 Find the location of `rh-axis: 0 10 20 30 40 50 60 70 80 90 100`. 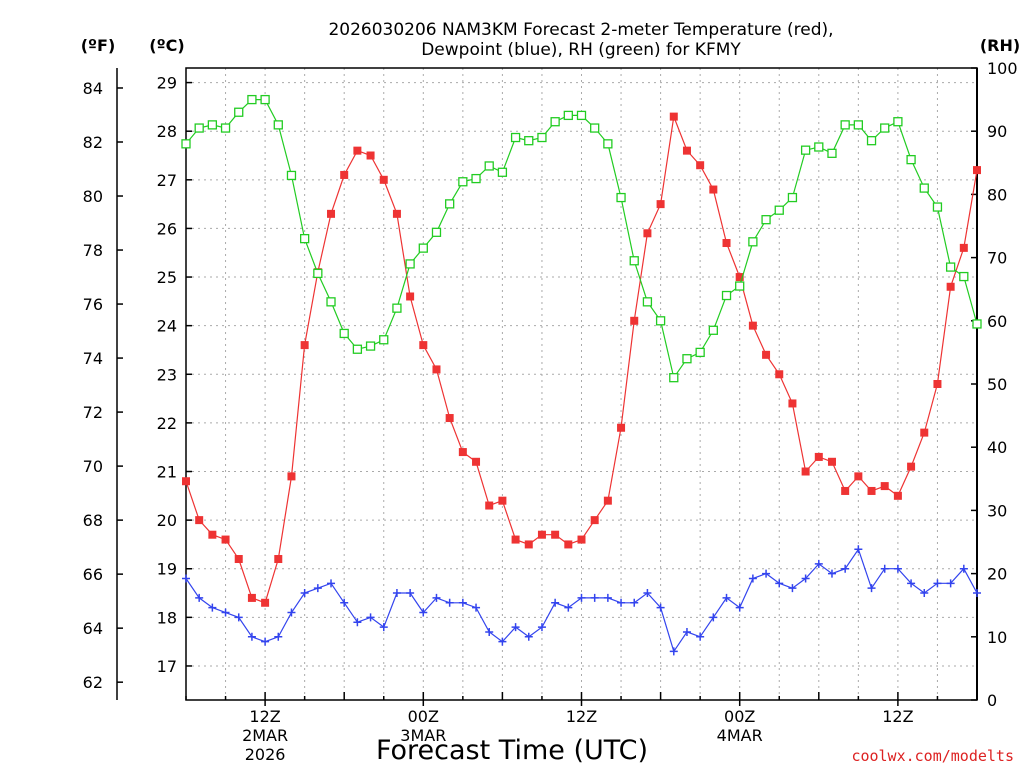

rh-axis: 0 10 20 30 40 50 60 70 80 90 100 is located at coordinates (994, 384).